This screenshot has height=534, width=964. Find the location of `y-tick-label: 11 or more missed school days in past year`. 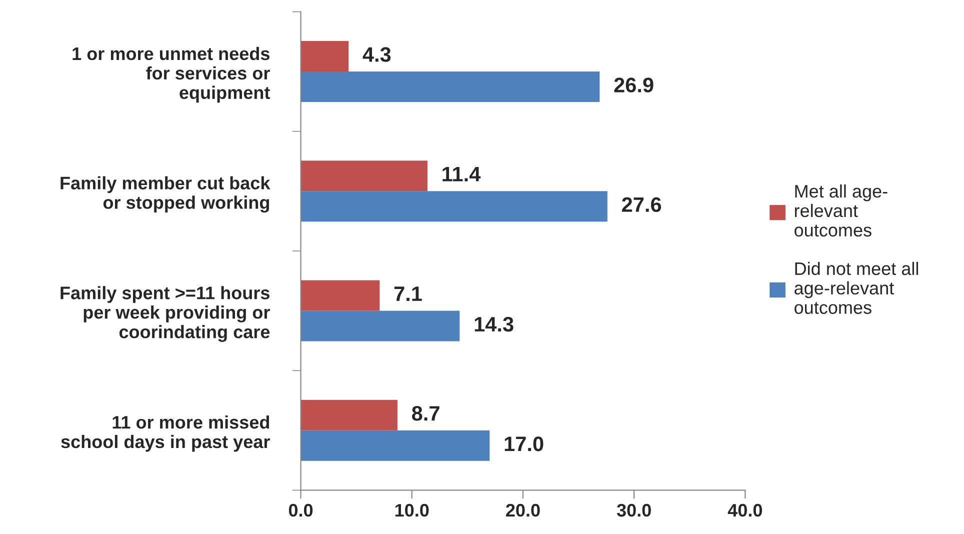

y-tick-label: 11 or more missed school days in past year is located at coordinates (165, 433).